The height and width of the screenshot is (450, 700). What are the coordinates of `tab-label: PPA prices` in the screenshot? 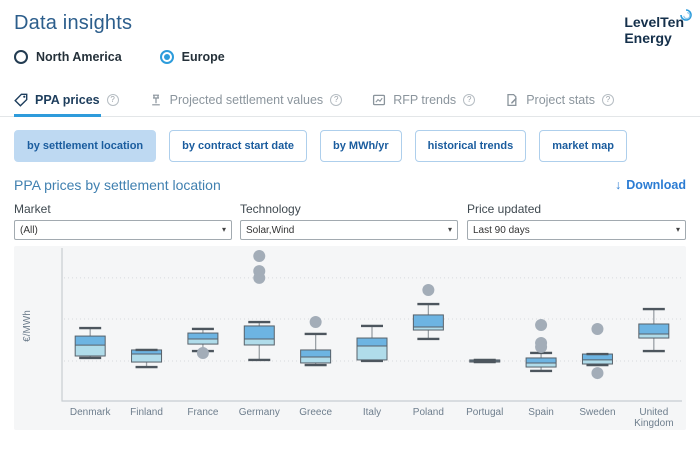 It's located at (67, 100).